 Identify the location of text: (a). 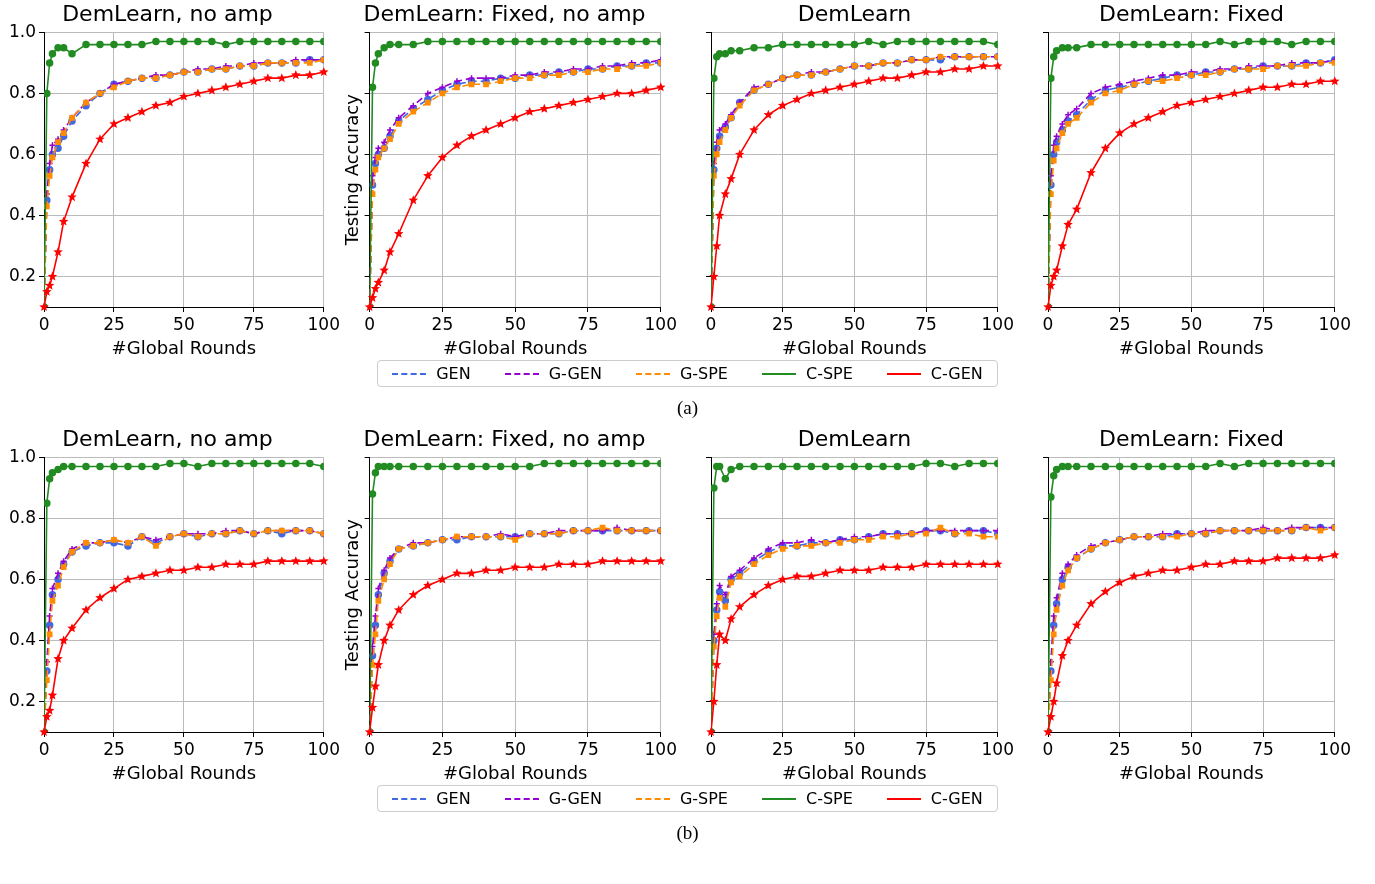
(687, 408).